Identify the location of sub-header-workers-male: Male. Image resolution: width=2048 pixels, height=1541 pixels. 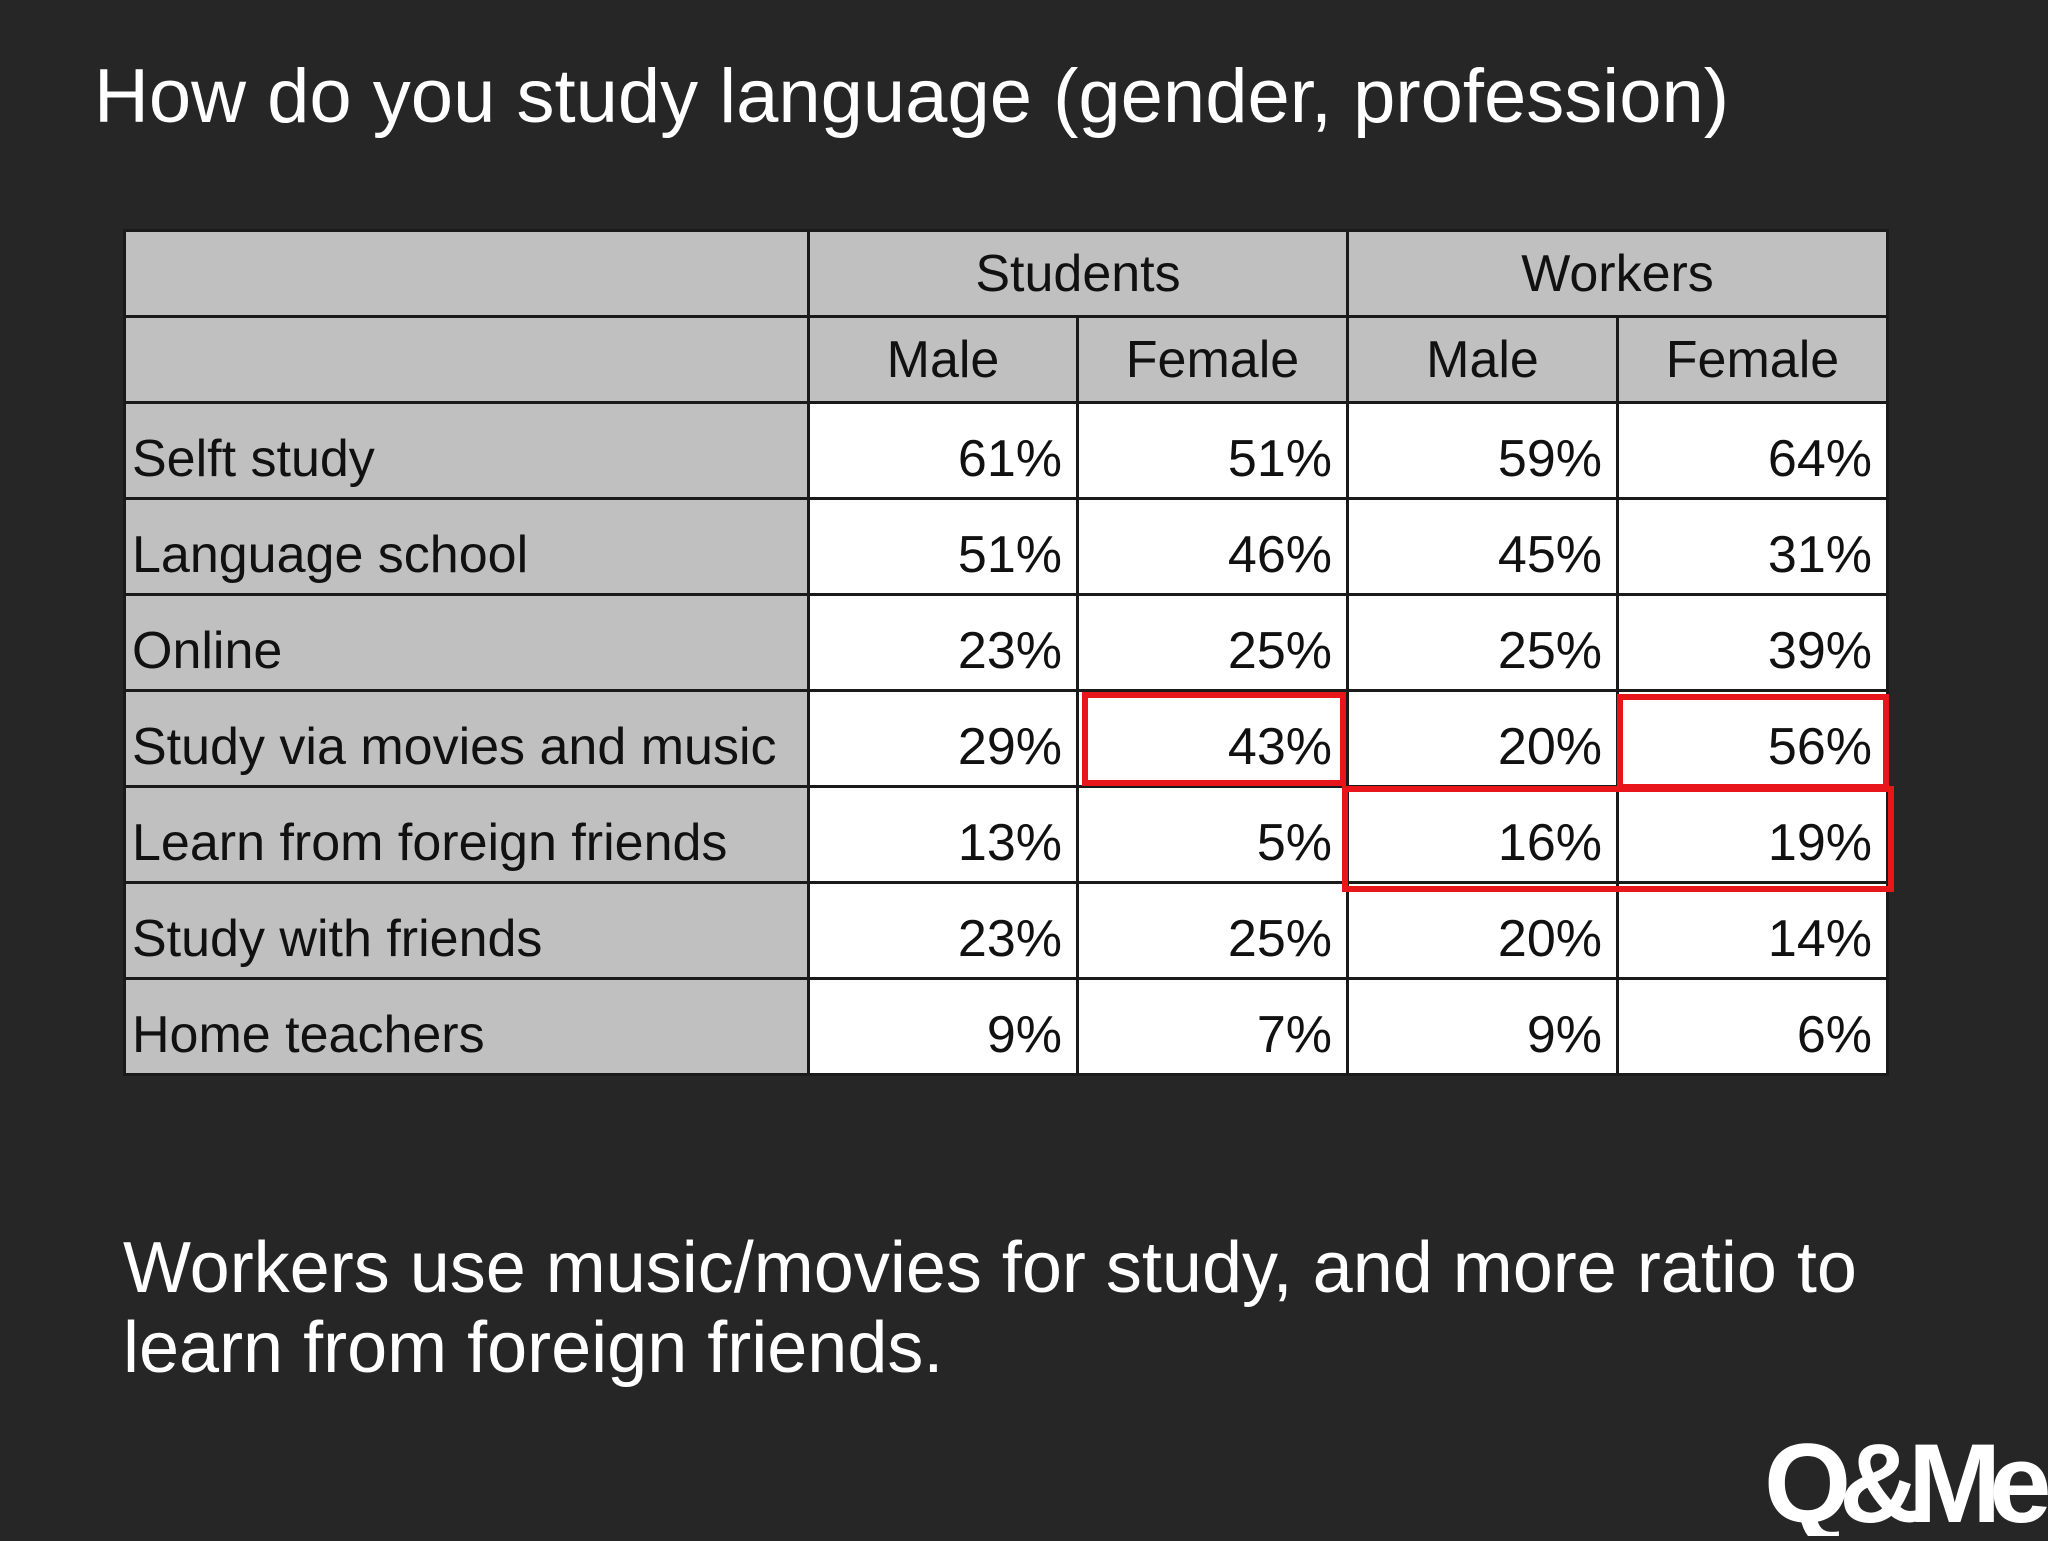
(1482, 359).